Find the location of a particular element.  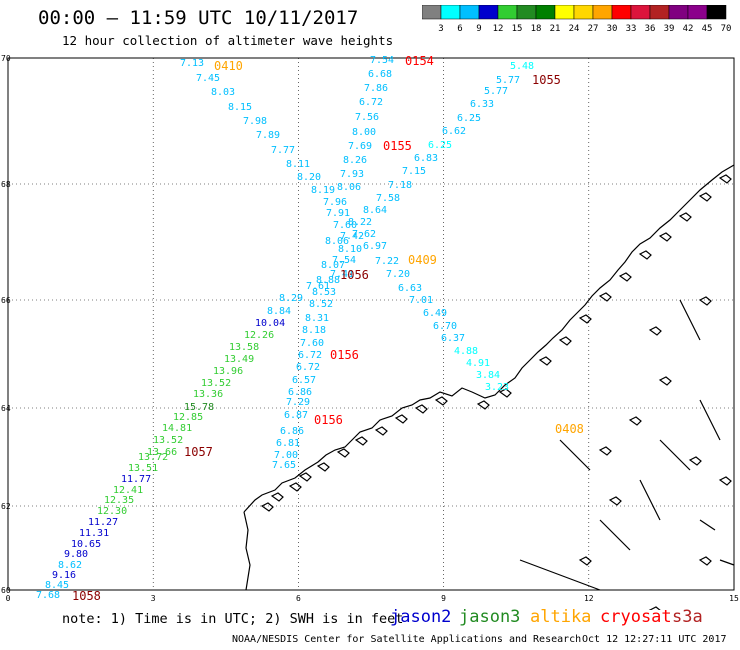

lon-tick-label: 0 is located at coordinates (8, 598).